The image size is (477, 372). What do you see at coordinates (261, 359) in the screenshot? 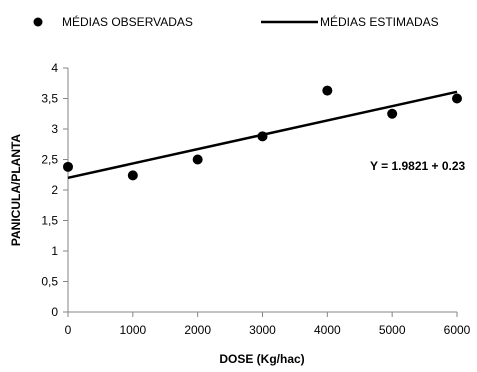
I see `x-axis-title: DOSE (Kg/hac)` at bounding box center [261, 359].